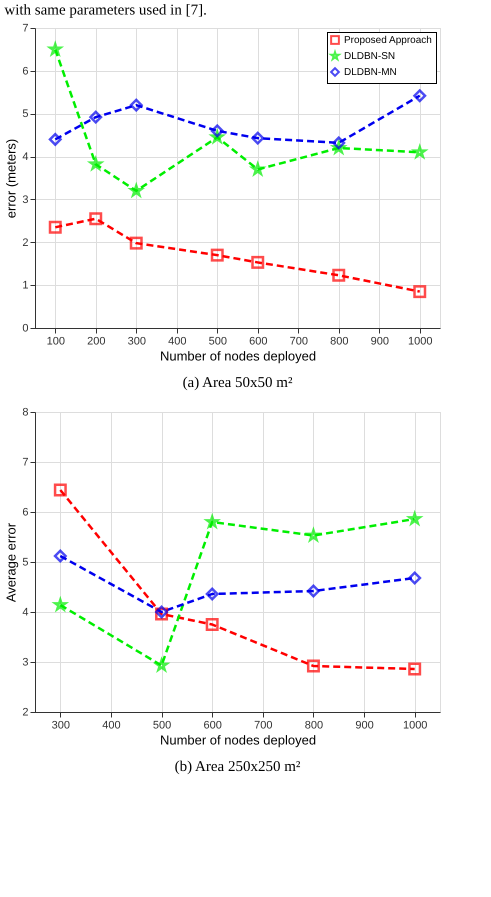 The height and width of the screenshot is (897, 491). Describe the element at coordinates (25, 328) in the screenshot. I see `y-tick-label: 0` at that location.